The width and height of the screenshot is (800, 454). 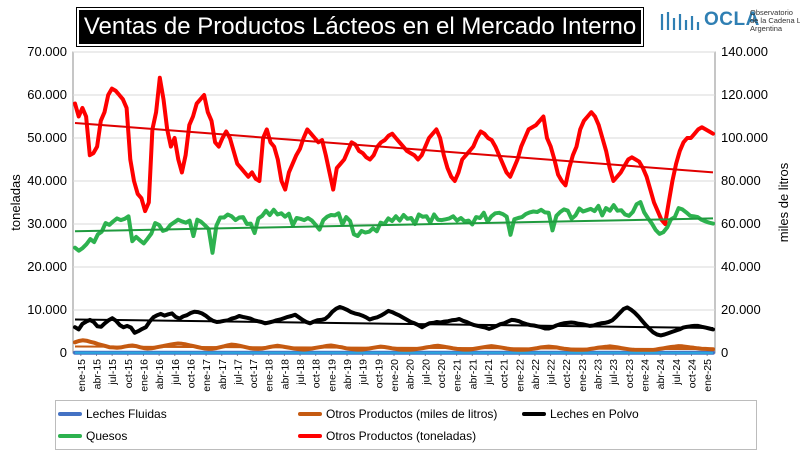 I want to click on y-tick-label-left: 50.000, so click(x=47, y=137).